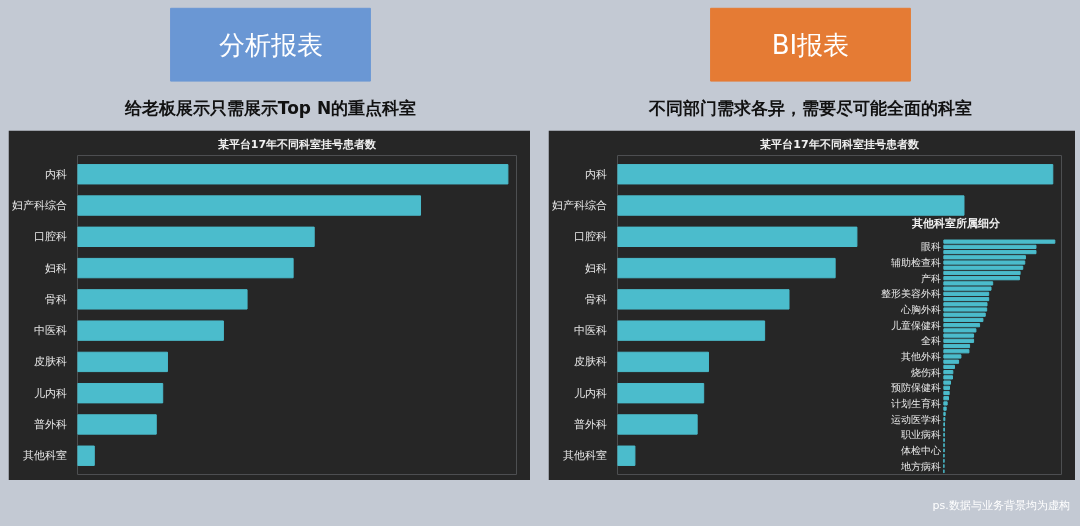 This screenshot has height=526, width=1080. Describe the element at coordinates (270, 44) in the screenshot. I see `text: 分析报表` at that location.